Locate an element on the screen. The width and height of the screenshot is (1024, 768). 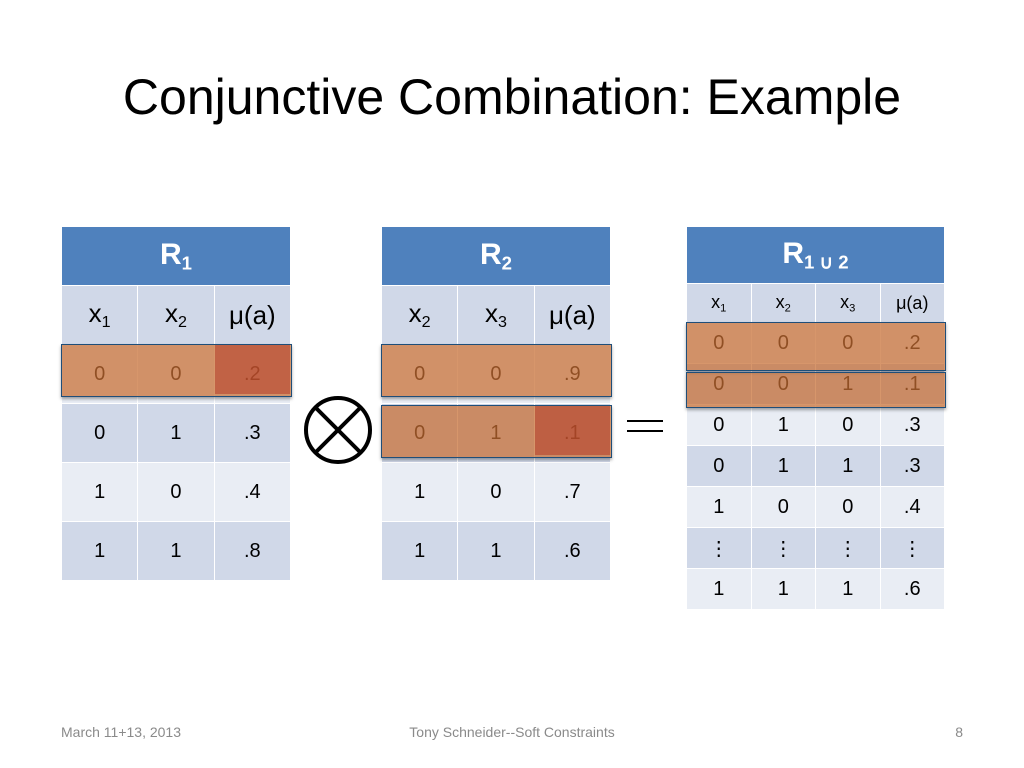
table-r1-header: R1 is located at coordinates (176, 256).